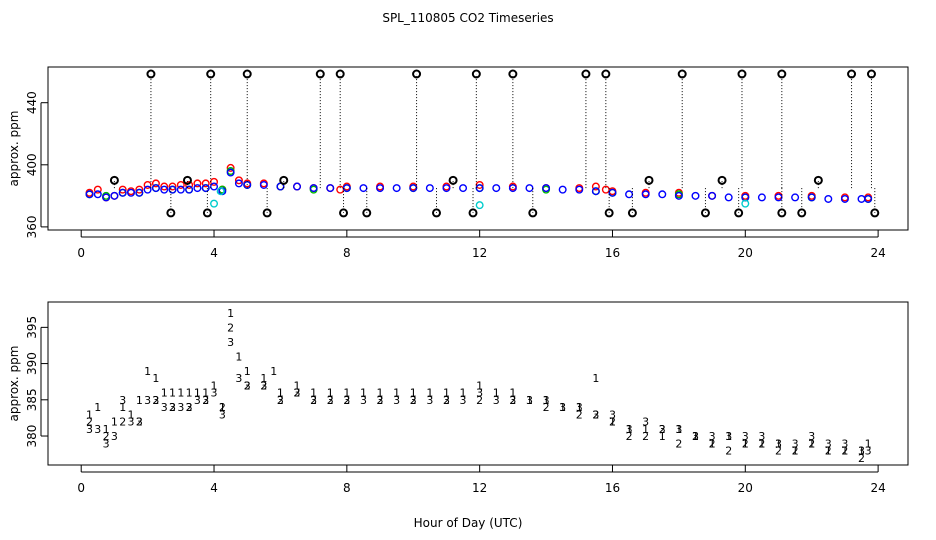 The width and height of the screenshot is (936, 540). I want to click on y-tick-label: 385, so click(32, 399).